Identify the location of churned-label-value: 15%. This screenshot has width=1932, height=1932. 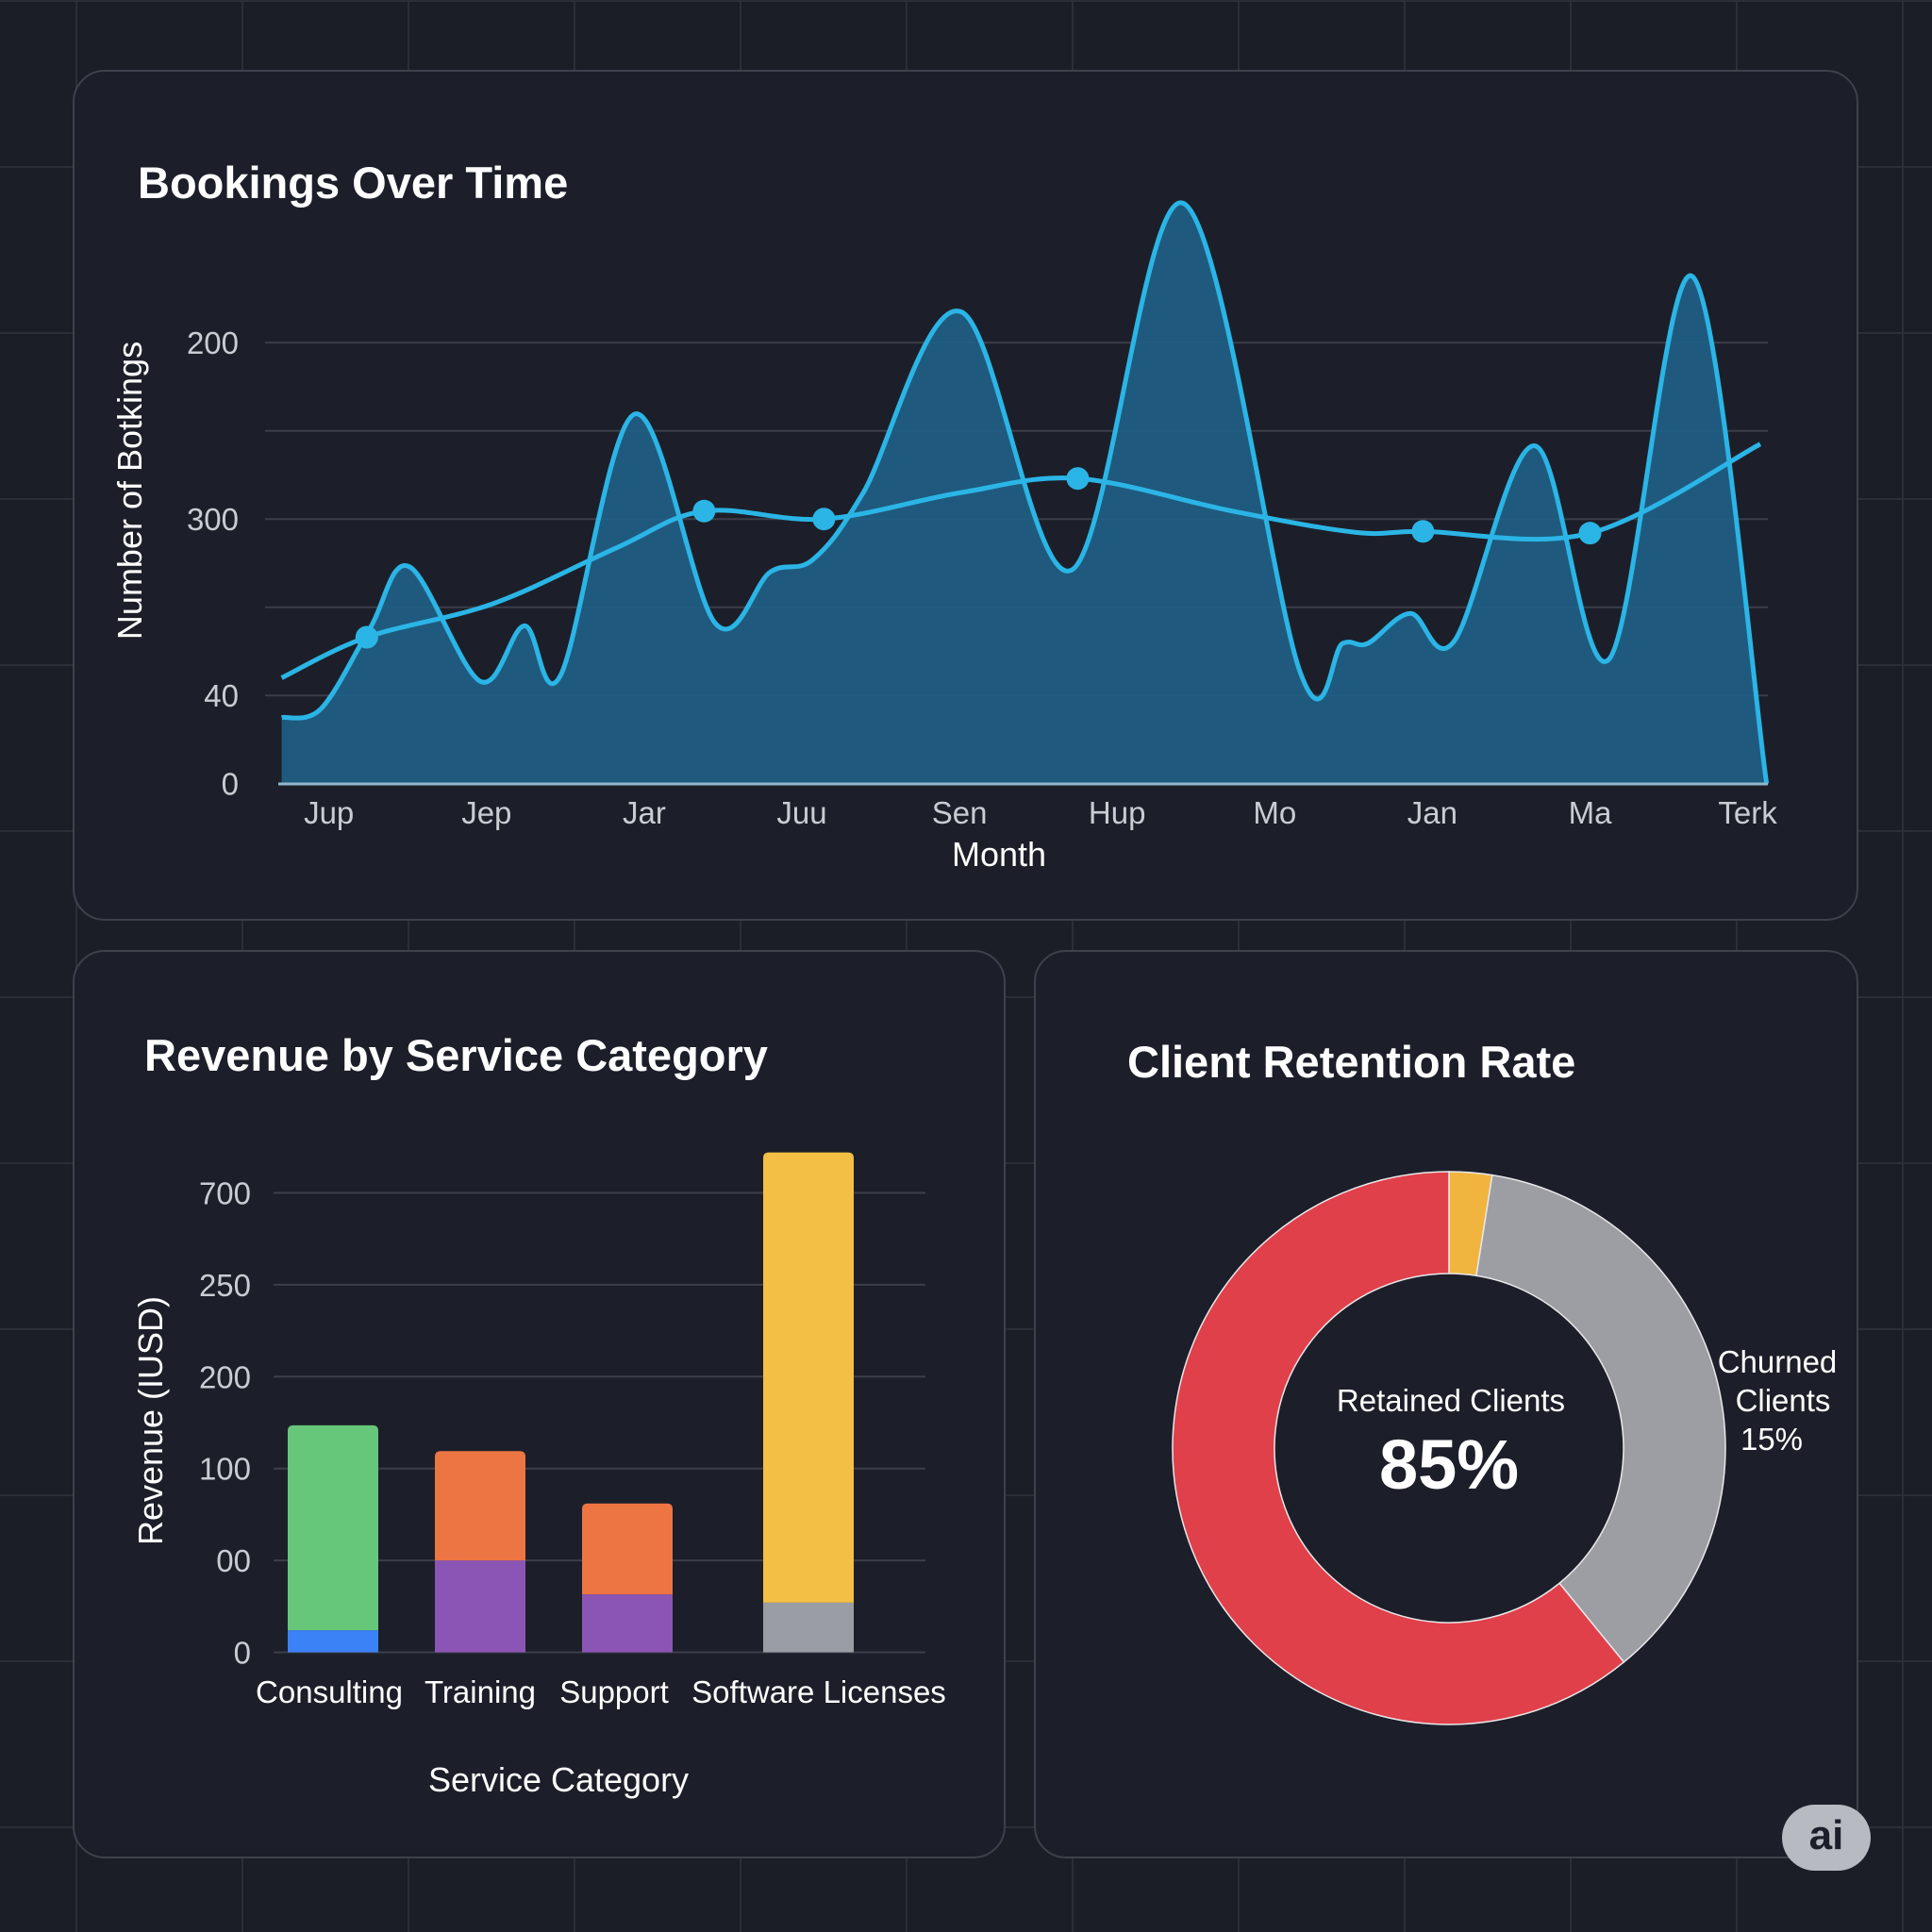
(1772, 1439).